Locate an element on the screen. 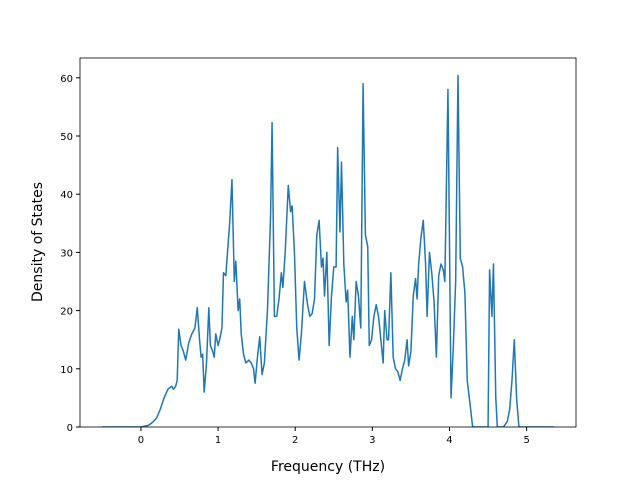 This screenshot has width=640, height=484. y-tick-label: 10 is located at coordinates (66, 370).